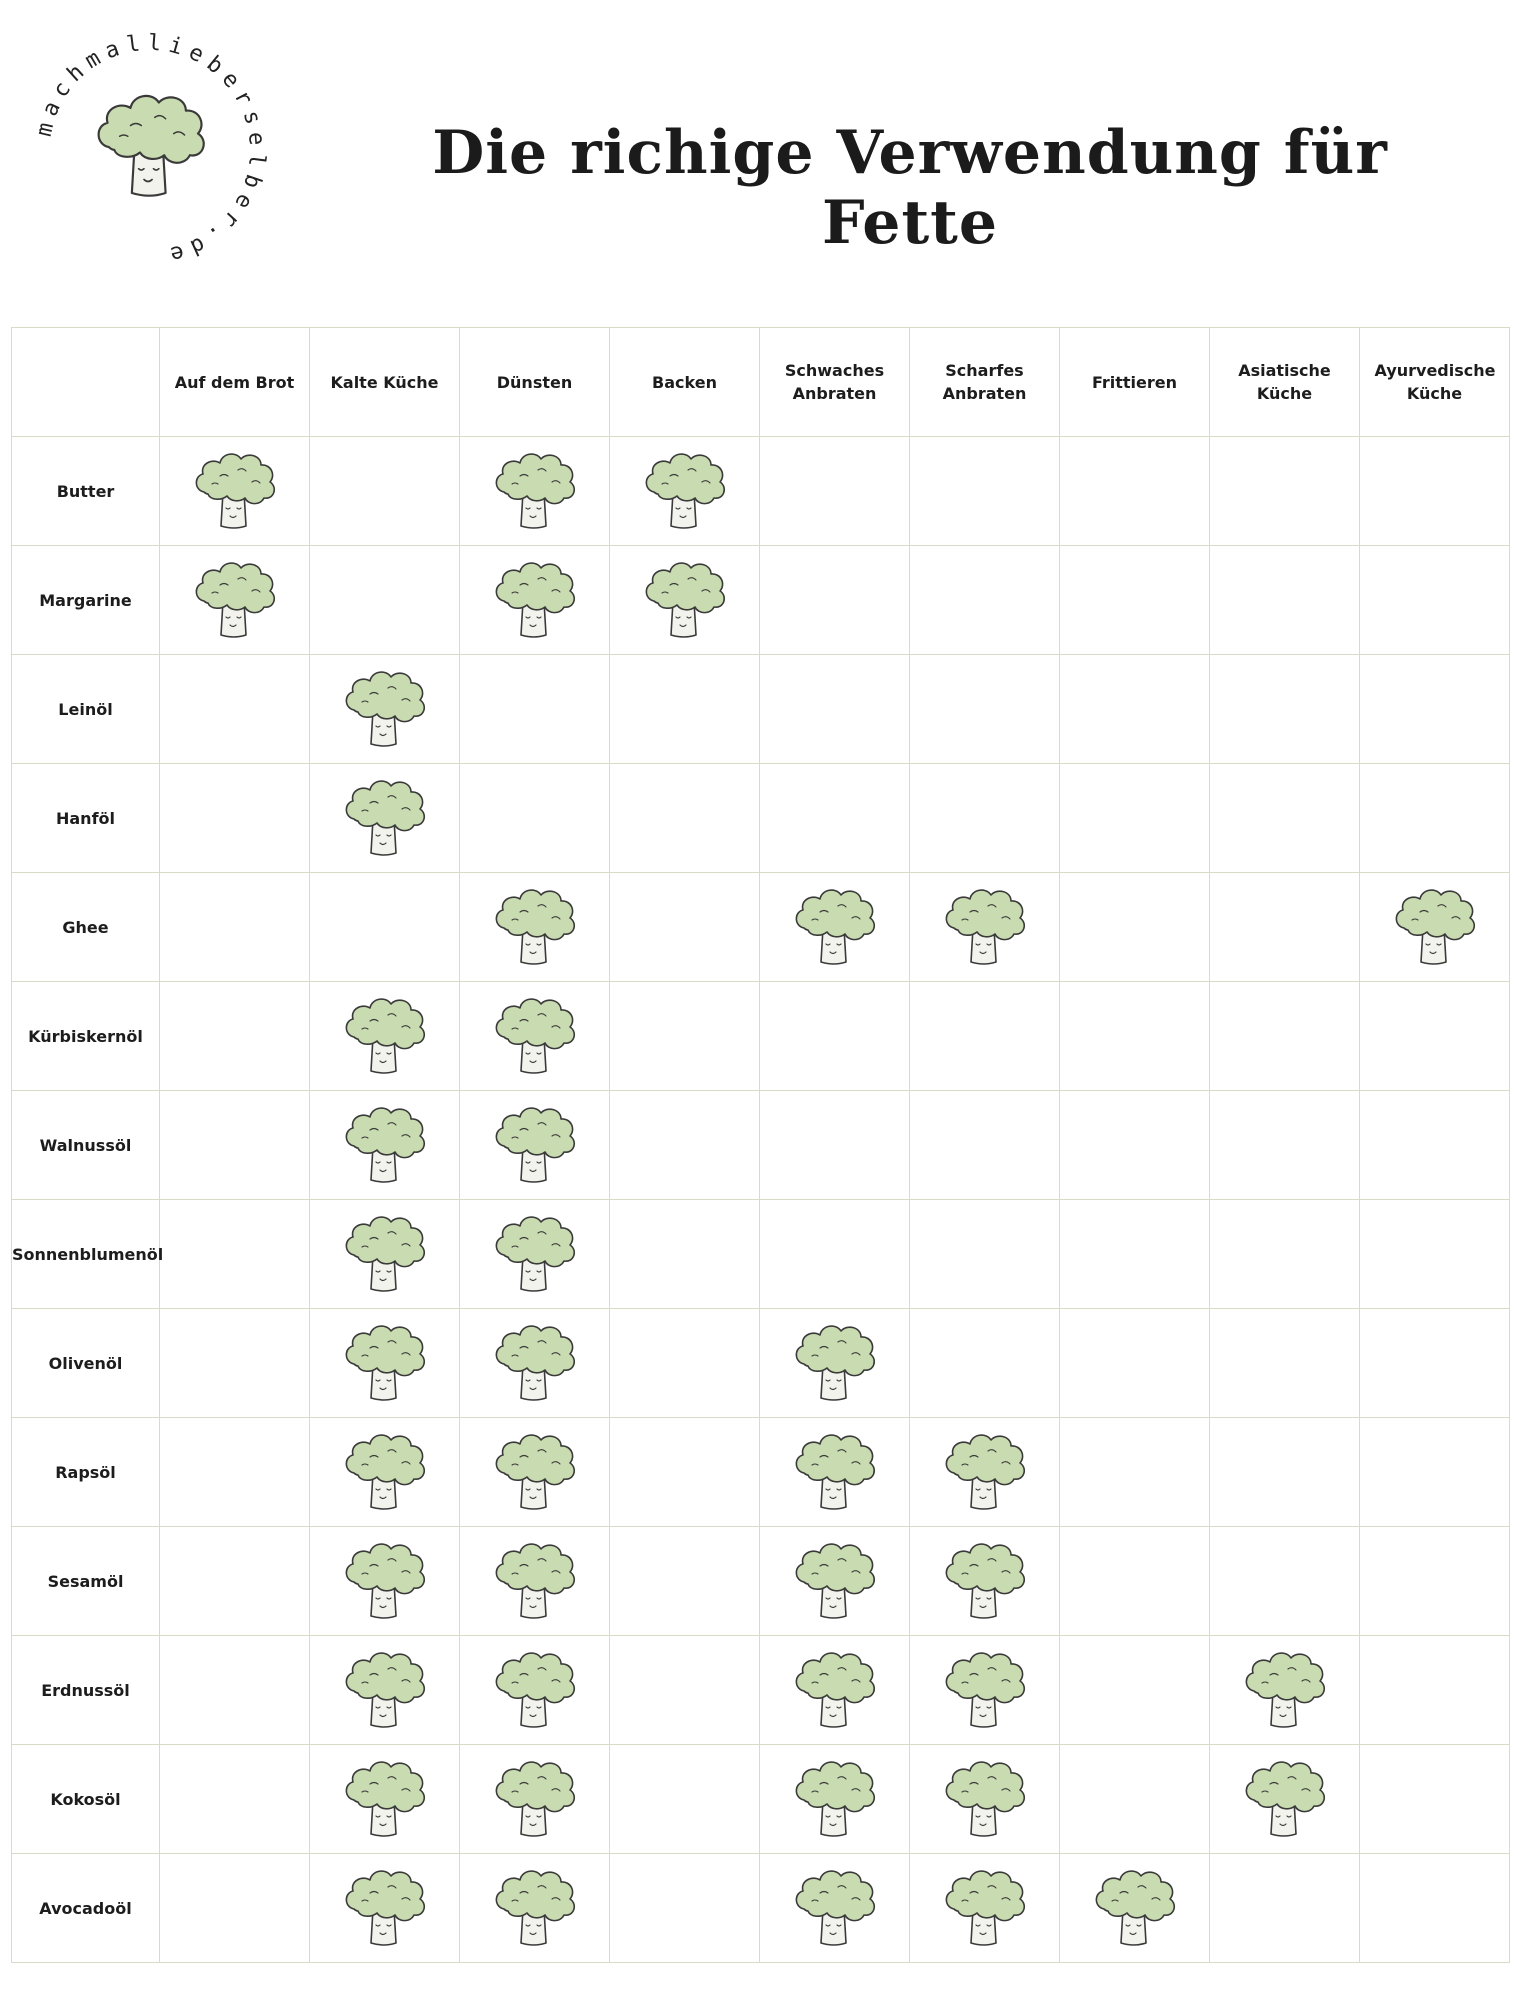  I want to click on table-row: Kokosöl, so click(760, 1799).